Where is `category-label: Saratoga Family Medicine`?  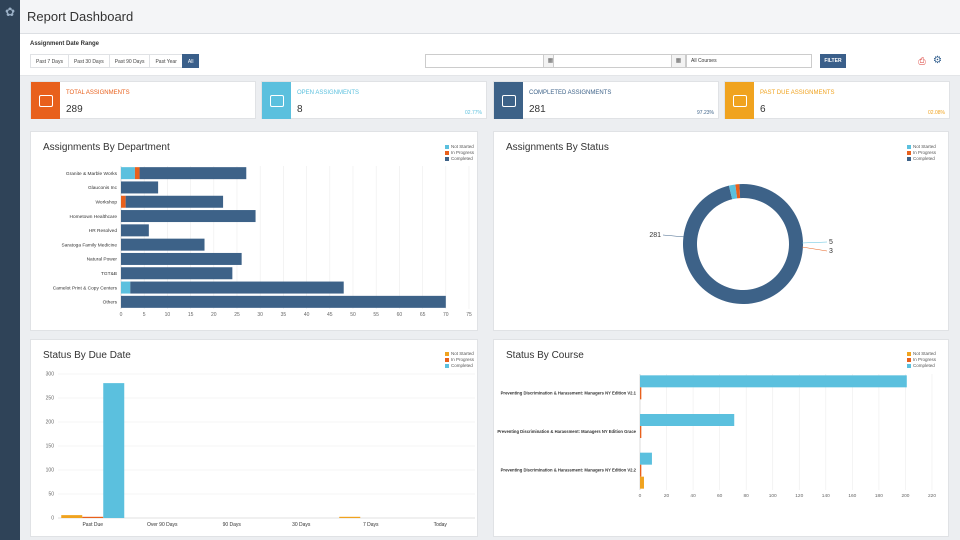 category-label: Saratoga Family Medicine is located at coordinates (90, 245).